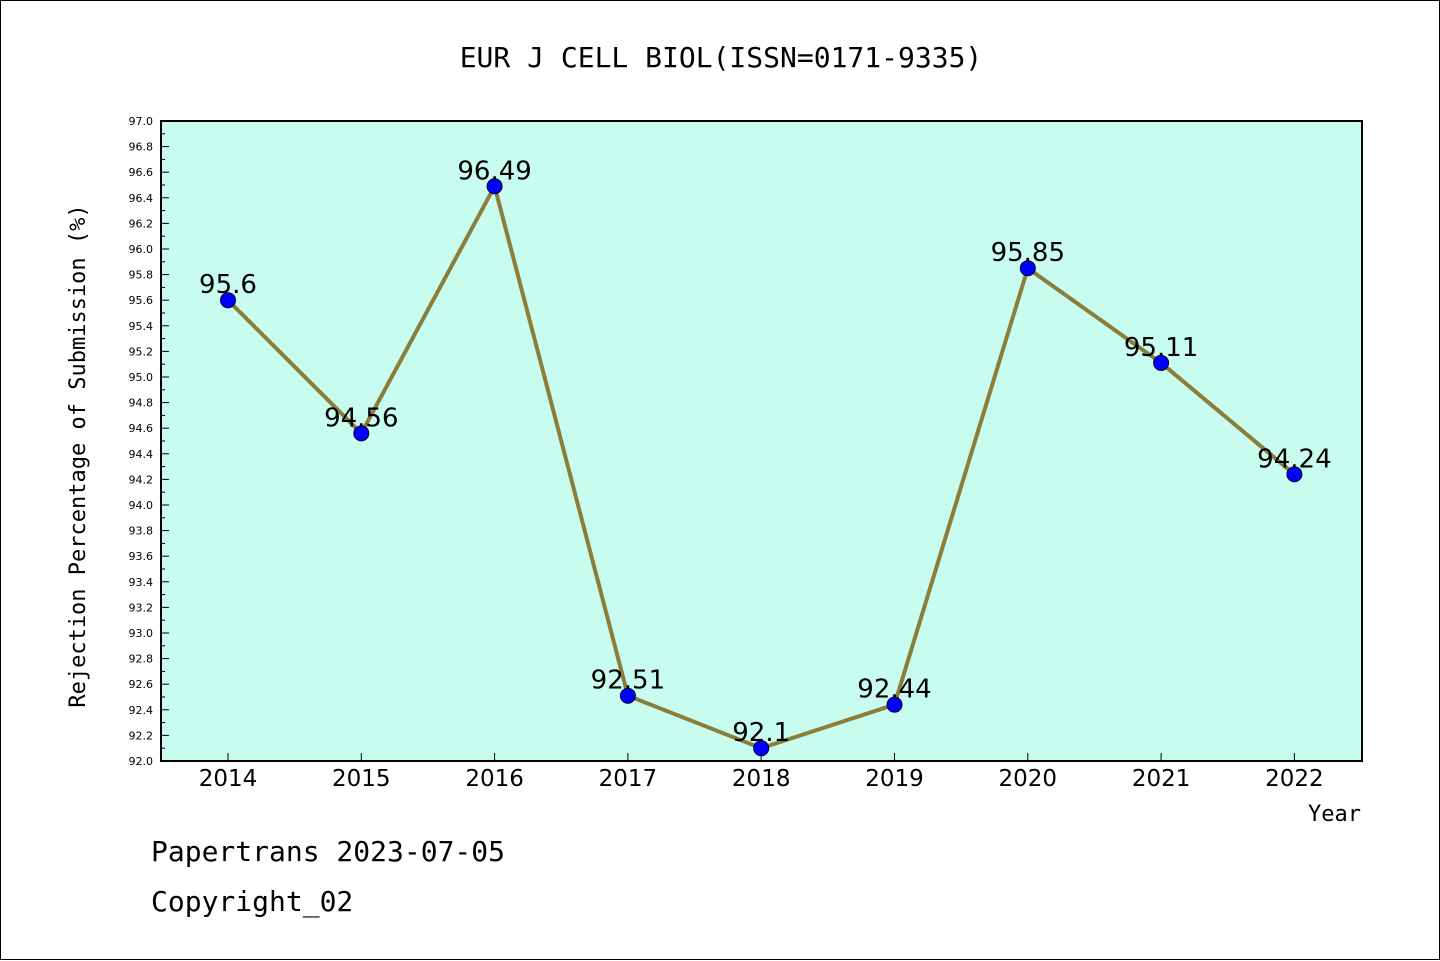  I want to click on y-tick-label: 96.6, so click(141, 172).